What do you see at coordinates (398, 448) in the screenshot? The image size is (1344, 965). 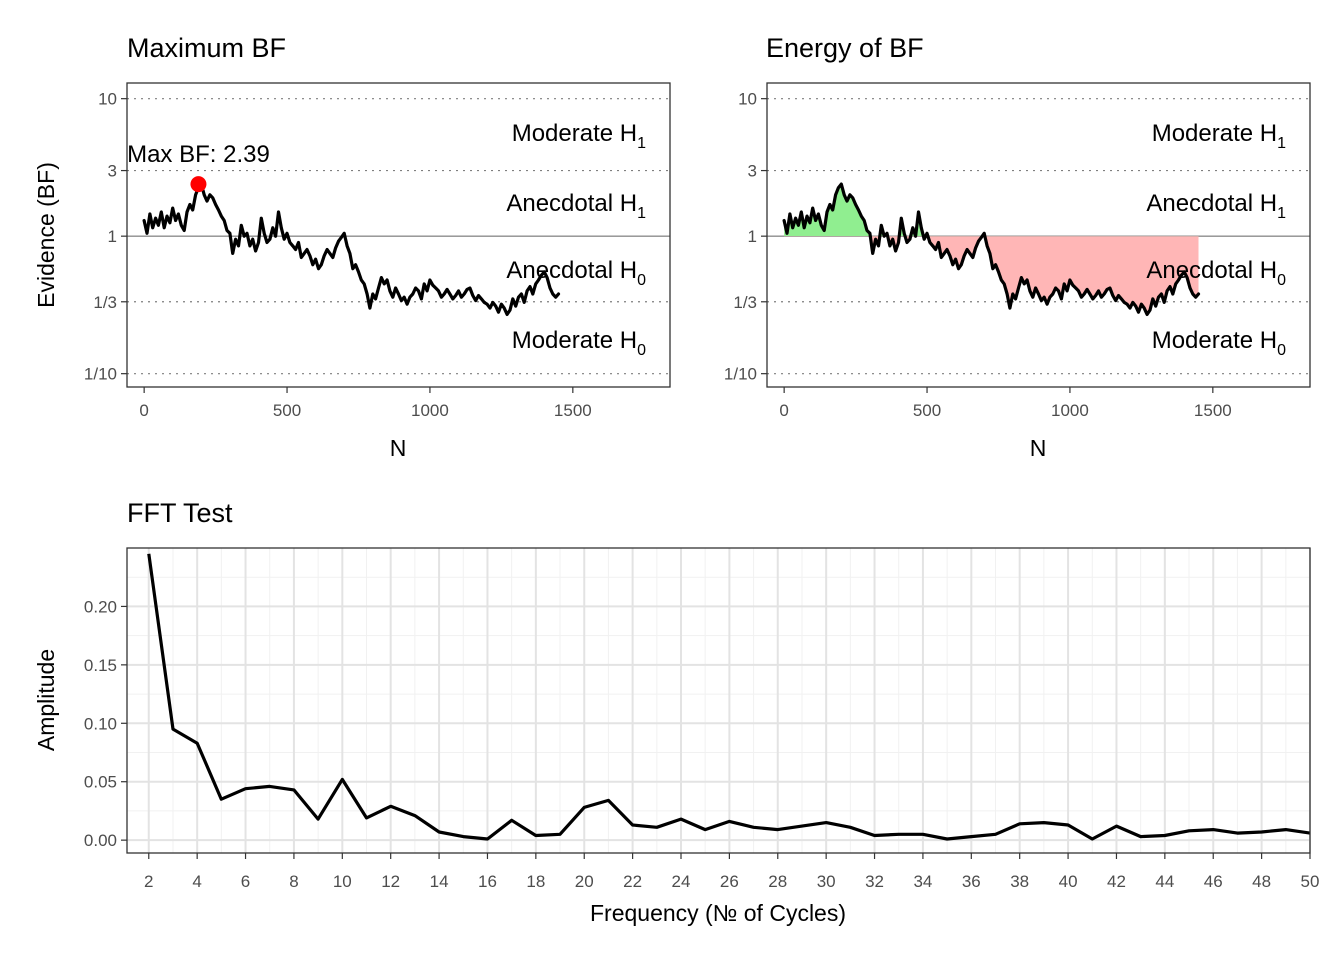 I see `maximum-bf-x-axis-title: N` at bounding box center [398, 448].